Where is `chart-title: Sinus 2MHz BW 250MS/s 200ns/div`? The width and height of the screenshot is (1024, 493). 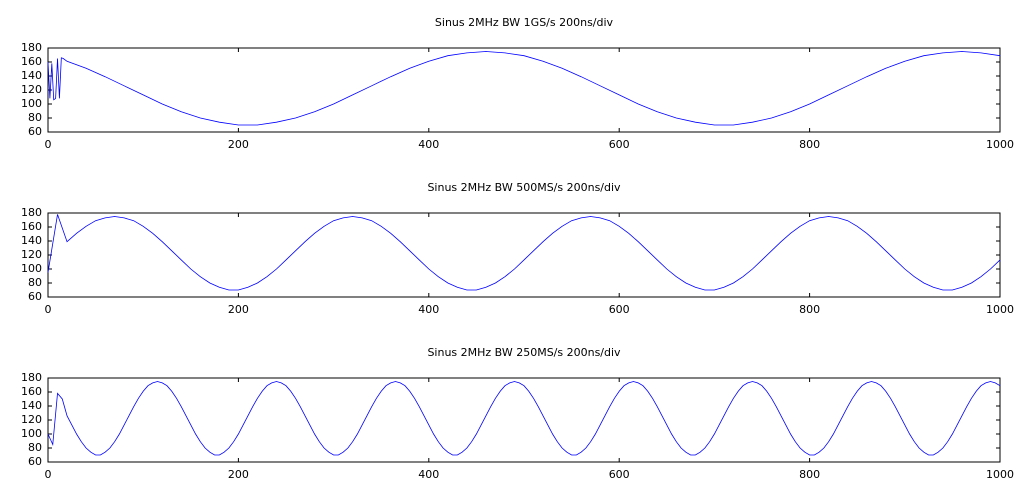
chart-title: Sinus 2MHz BW 250MS/s 200ns/div is located at coordinates (524, 352).